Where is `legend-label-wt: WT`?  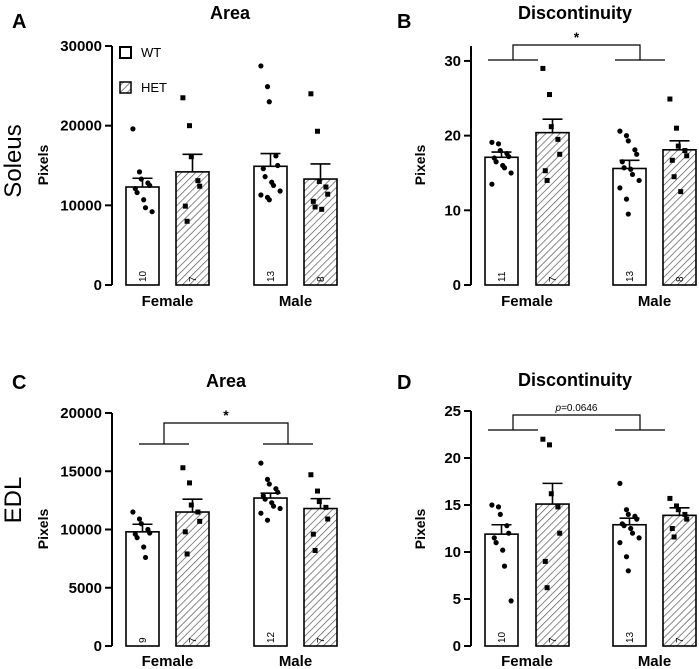
legend-label-wt: WT is located at coordinates (151, 52).